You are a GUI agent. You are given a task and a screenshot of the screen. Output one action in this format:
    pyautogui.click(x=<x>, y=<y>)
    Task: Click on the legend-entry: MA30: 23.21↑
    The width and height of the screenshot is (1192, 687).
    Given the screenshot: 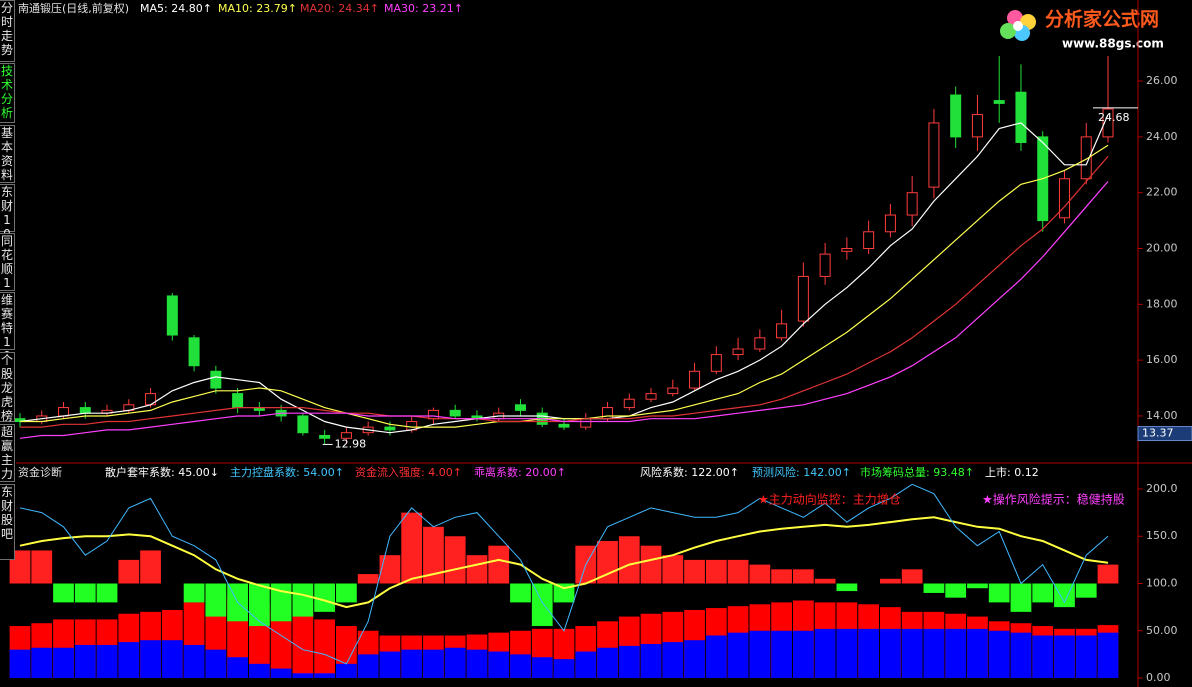 What is the action you would take?
    pyautogui.click(x=423, y=8)
    